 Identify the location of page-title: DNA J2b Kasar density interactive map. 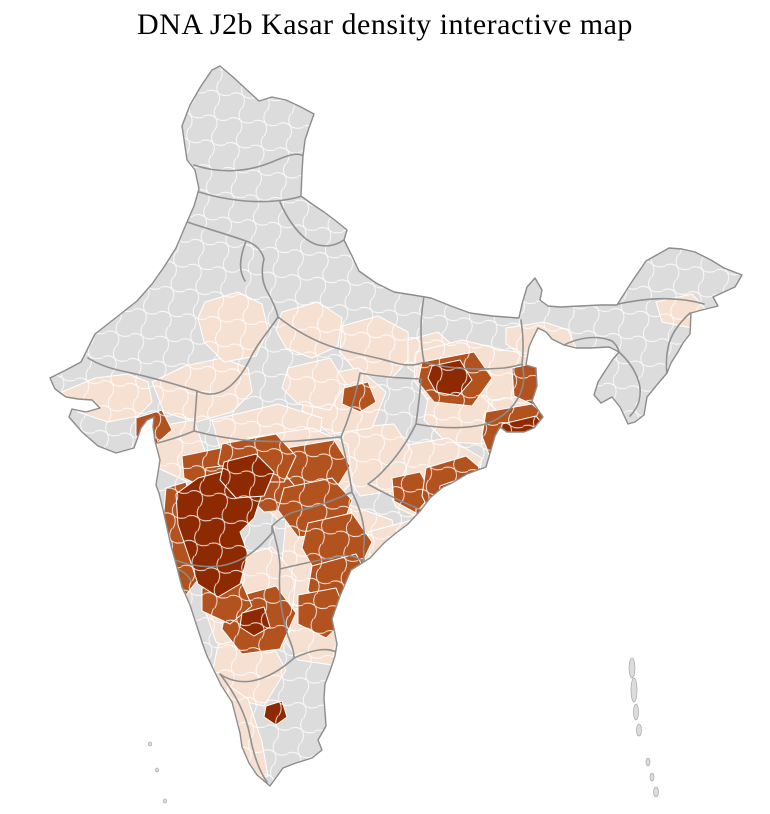
(385, 24).